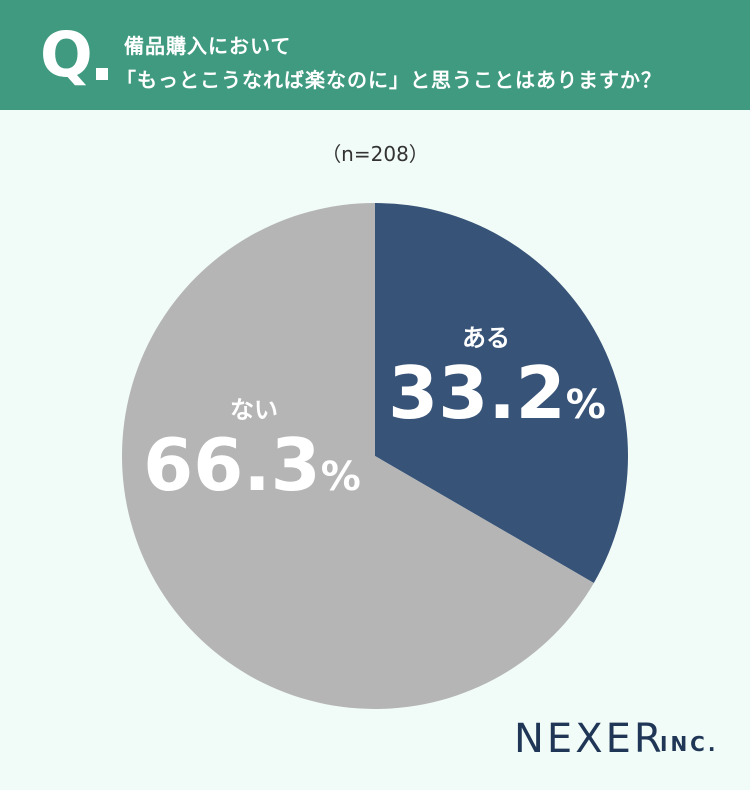 The image size is (750, 790). What do you see at coordinates (252, 465) in the screenshot?
I see `slice-value-label: 66.3%` at bounding box center [252, 465].